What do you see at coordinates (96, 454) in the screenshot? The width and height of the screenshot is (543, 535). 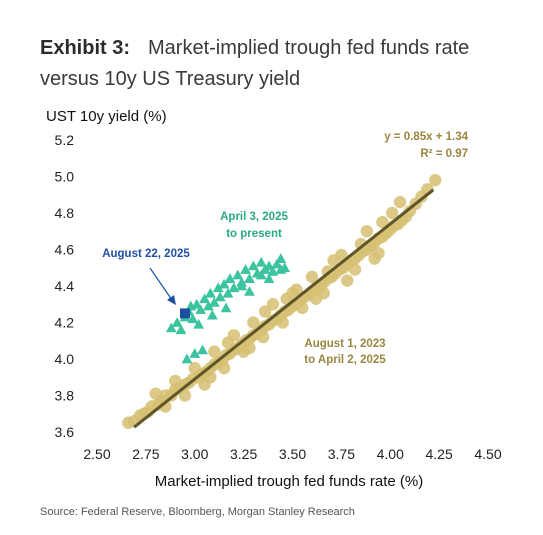 I see `x-tick-label: 2.50` at bounding box center [96, 454].